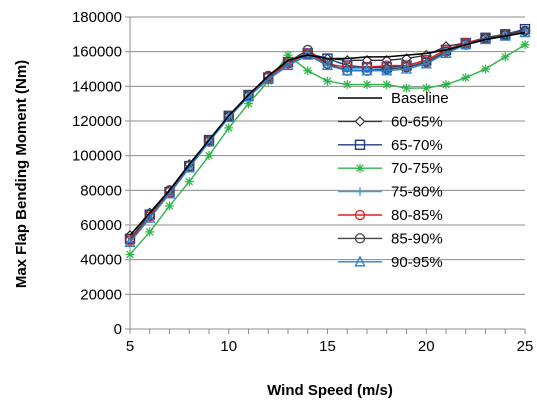 This screenshot has height=403, width=537. Describe the element at coordinates (390, 168) in the screenshot. I see `legend-item: 70-75%` at that location.